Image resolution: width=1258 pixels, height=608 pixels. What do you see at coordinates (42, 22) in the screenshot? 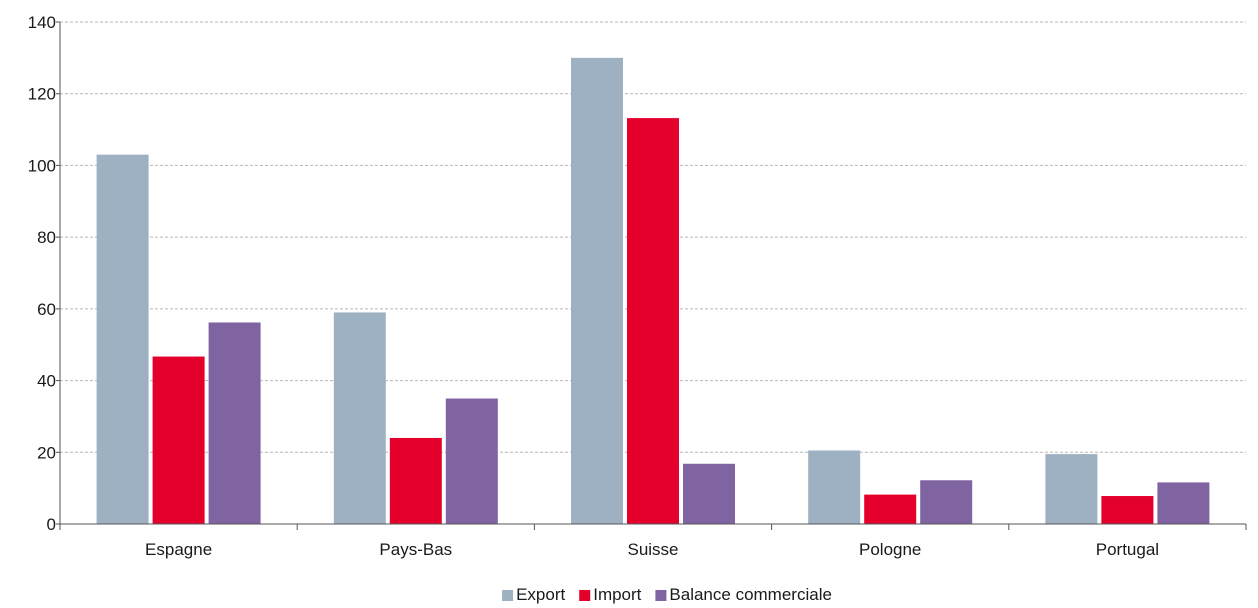
I see `y-tick-label: 140` at bounding box center [42, 22].